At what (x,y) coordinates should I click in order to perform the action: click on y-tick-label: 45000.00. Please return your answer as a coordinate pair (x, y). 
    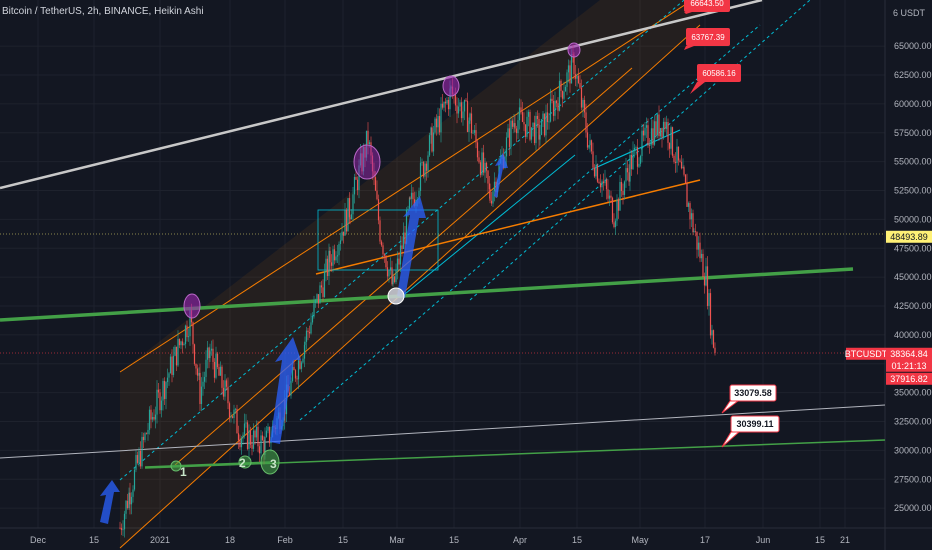
    Looking at the image, I should click on (913, 277).